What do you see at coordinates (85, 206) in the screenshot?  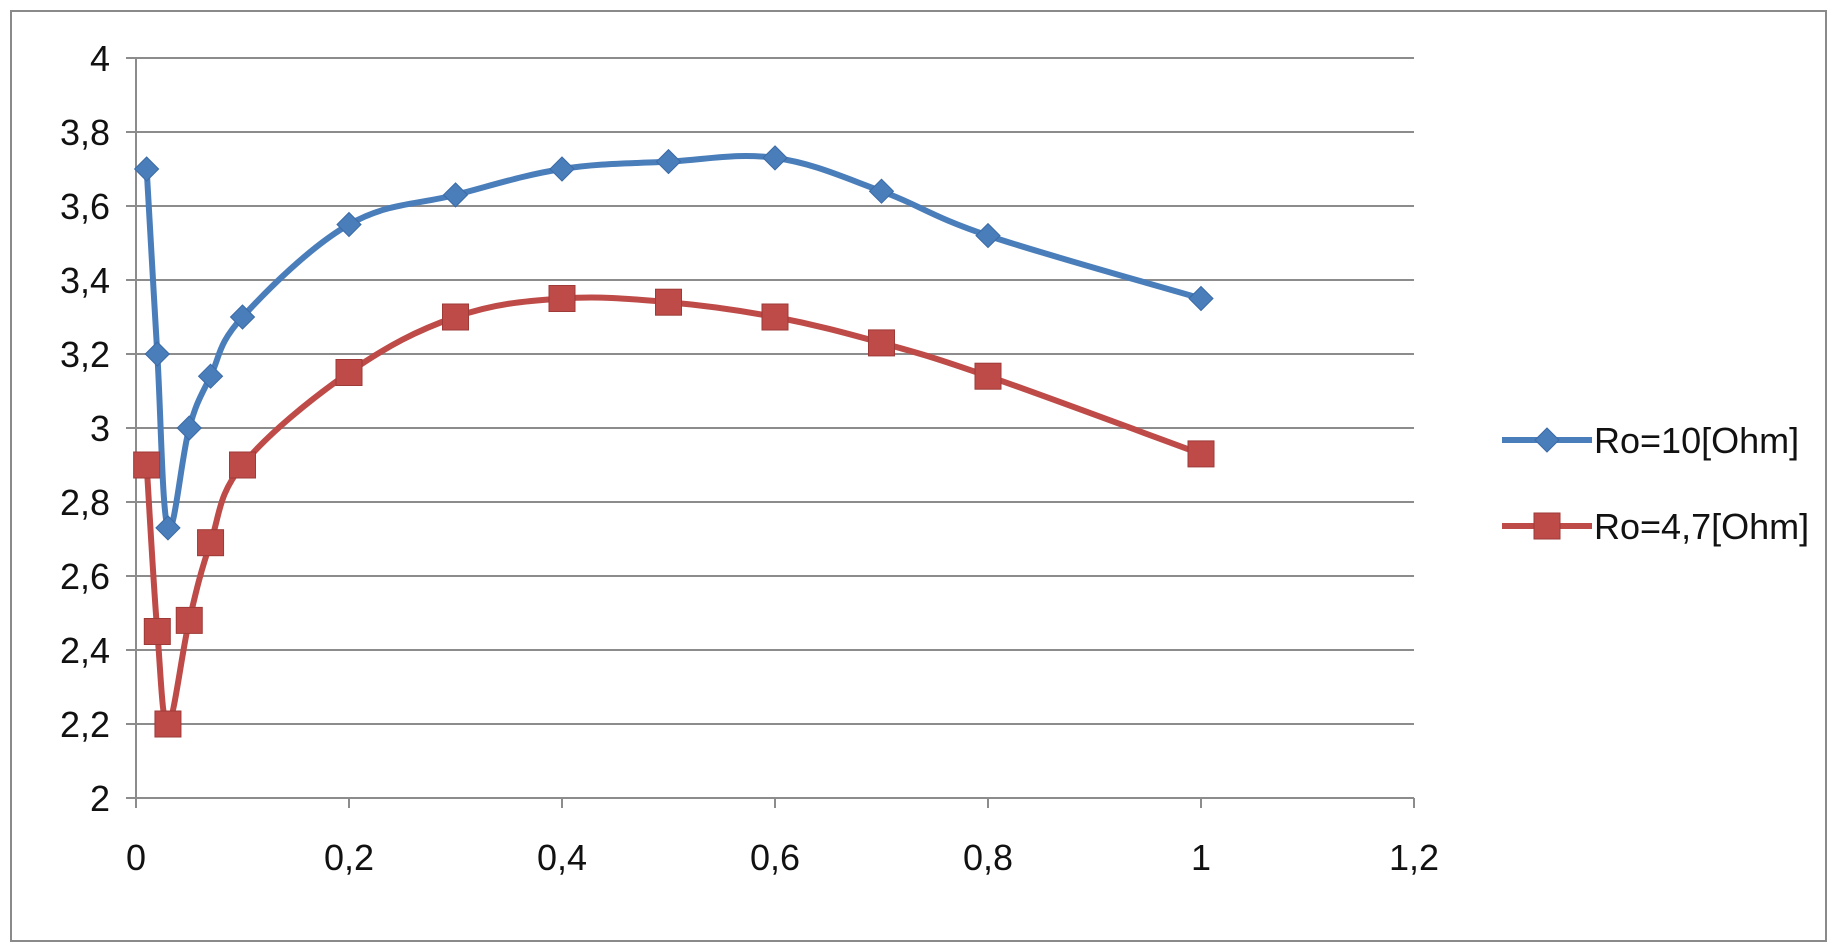 I see `y-tick-label: 3,6` at bounding box center [85, 206].